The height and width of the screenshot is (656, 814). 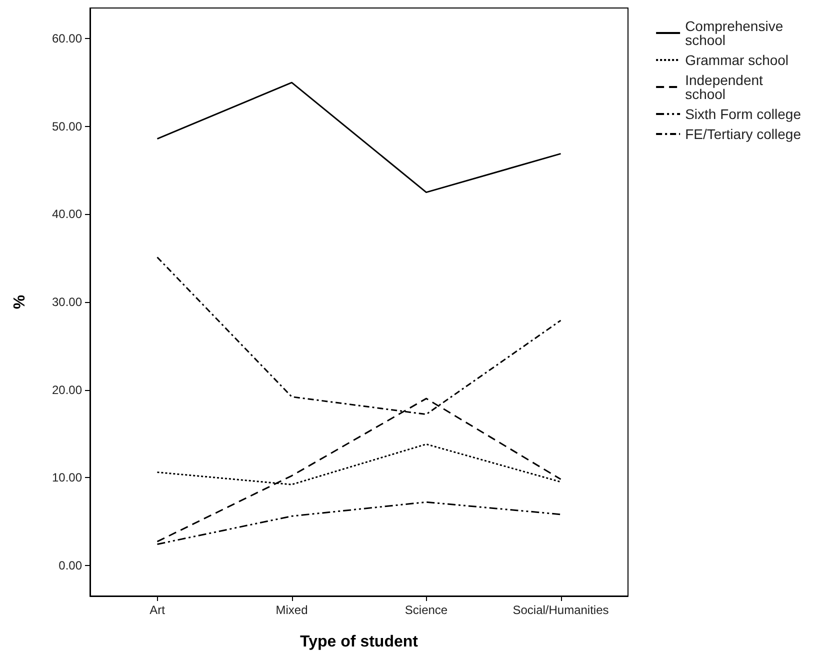 What do you see at coordinates (67, 477) in the screenshot?
I see `y-tick-label: 10.00` at bounding box center [67, 477].